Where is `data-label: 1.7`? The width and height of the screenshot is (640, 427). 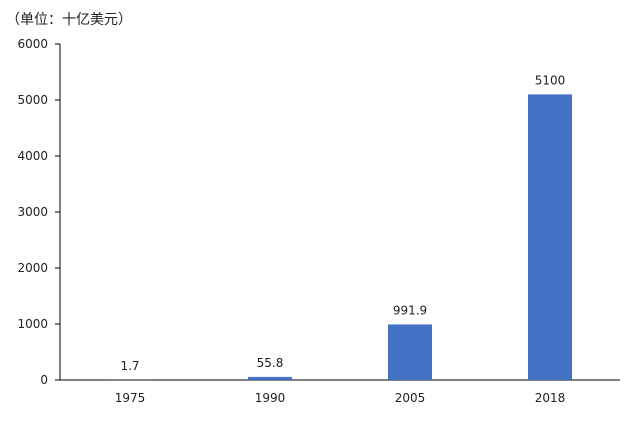
data-label: 1.7 is located at coordinates (129, 366).